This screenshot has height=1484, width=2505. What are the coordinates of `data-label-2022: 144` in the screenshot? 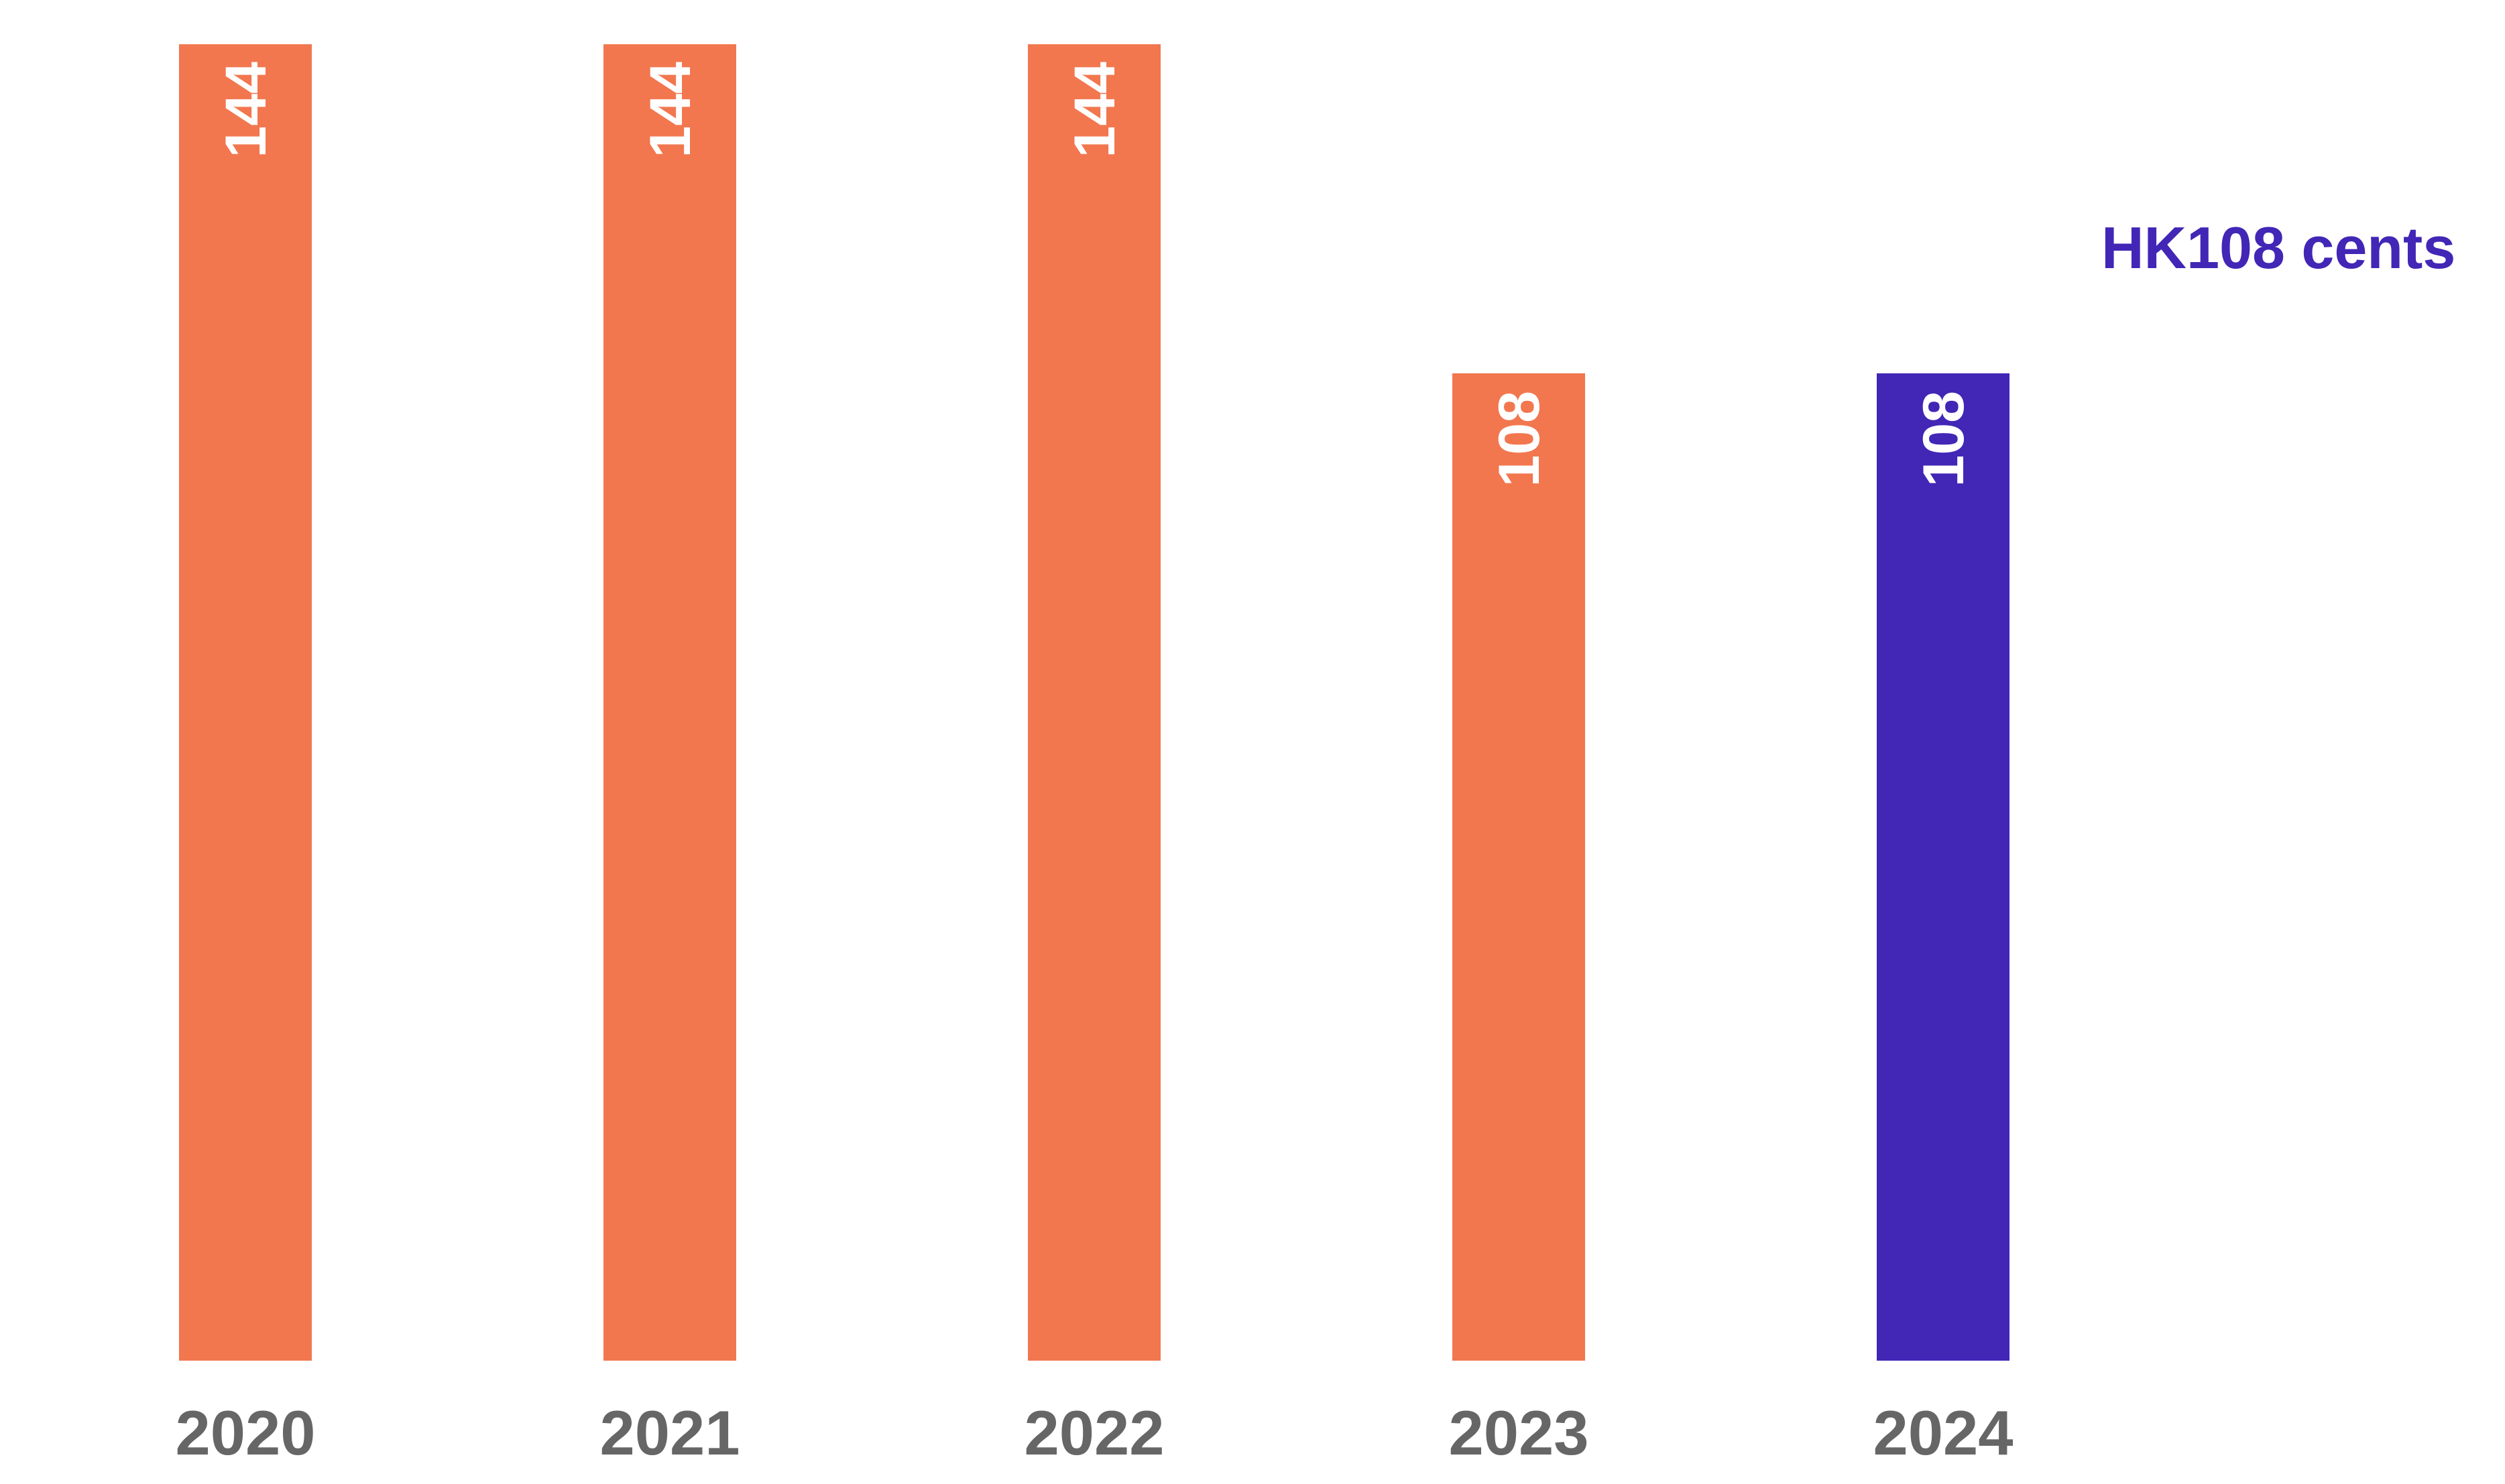 It's located at (1095, 110).